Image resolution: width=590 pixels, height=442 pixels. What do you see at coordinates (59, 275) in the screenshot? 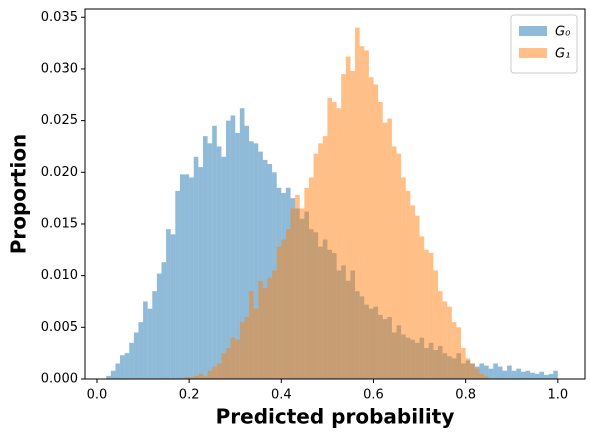
I see `y-tick-label: 0.010` at bounding box center [59, 275].